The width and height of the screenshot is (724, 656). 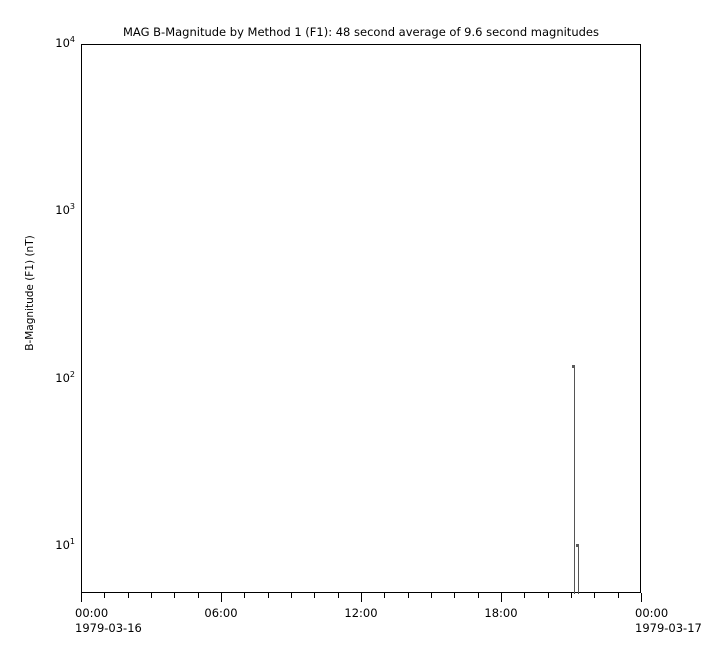 What do you see at coordinates (108, 628) in the screenshot?
I see `x-tick-date: 1979-03-16` at bounding box center [108, 628].